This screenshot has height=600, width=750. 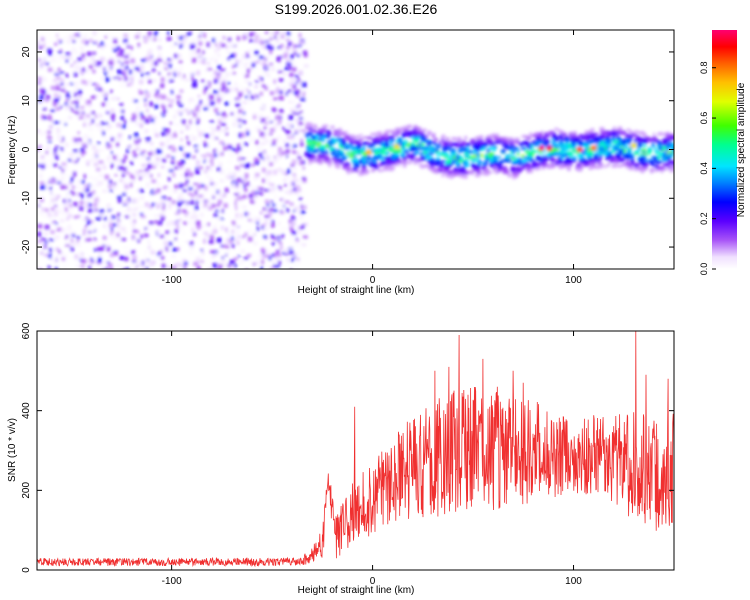 What do you see at coordinates (704, 118) in the screenshot?
I see `colorbar-tick-label: 0.6` at bounding box center [704, 118].